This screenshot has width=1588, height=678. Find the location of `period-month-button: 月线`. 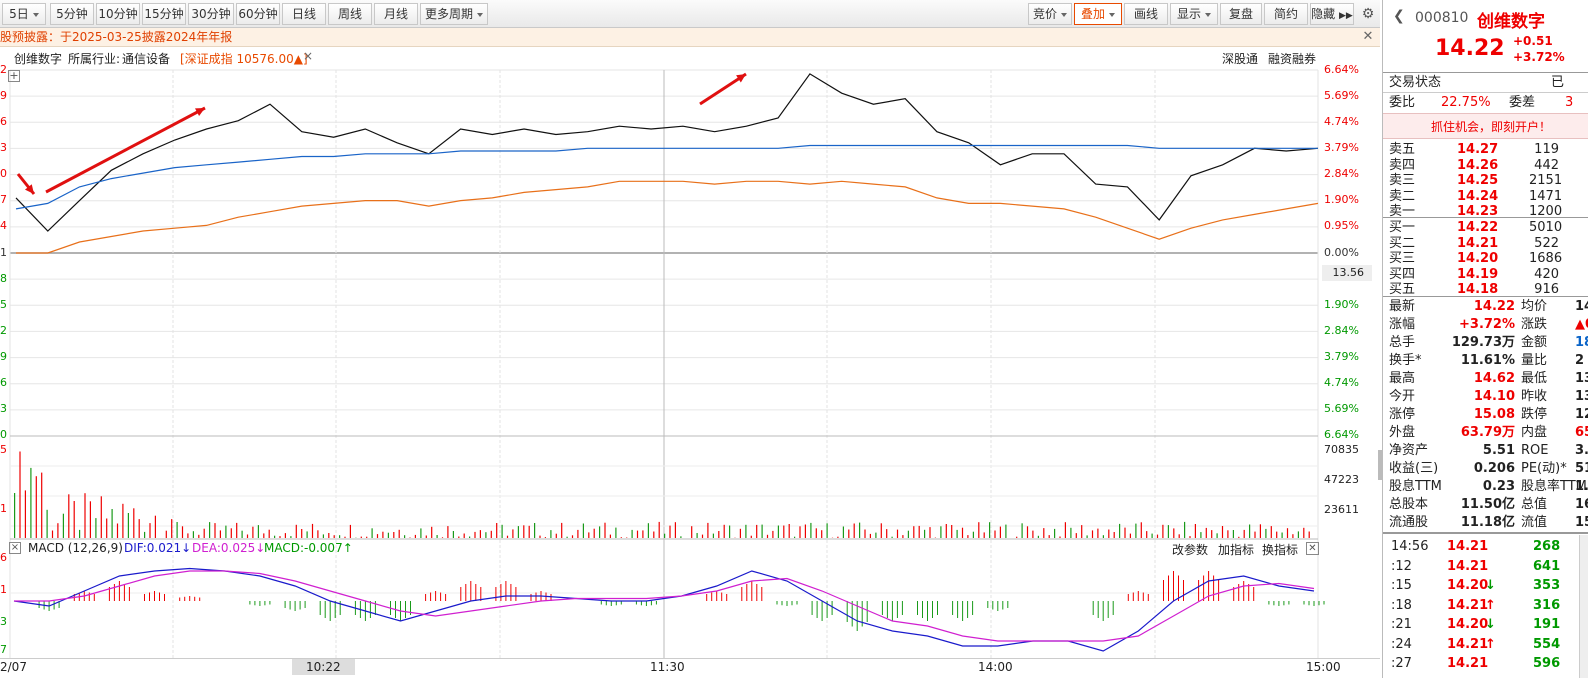

period-month-button: 月线 is located at coordinates (396, 14).